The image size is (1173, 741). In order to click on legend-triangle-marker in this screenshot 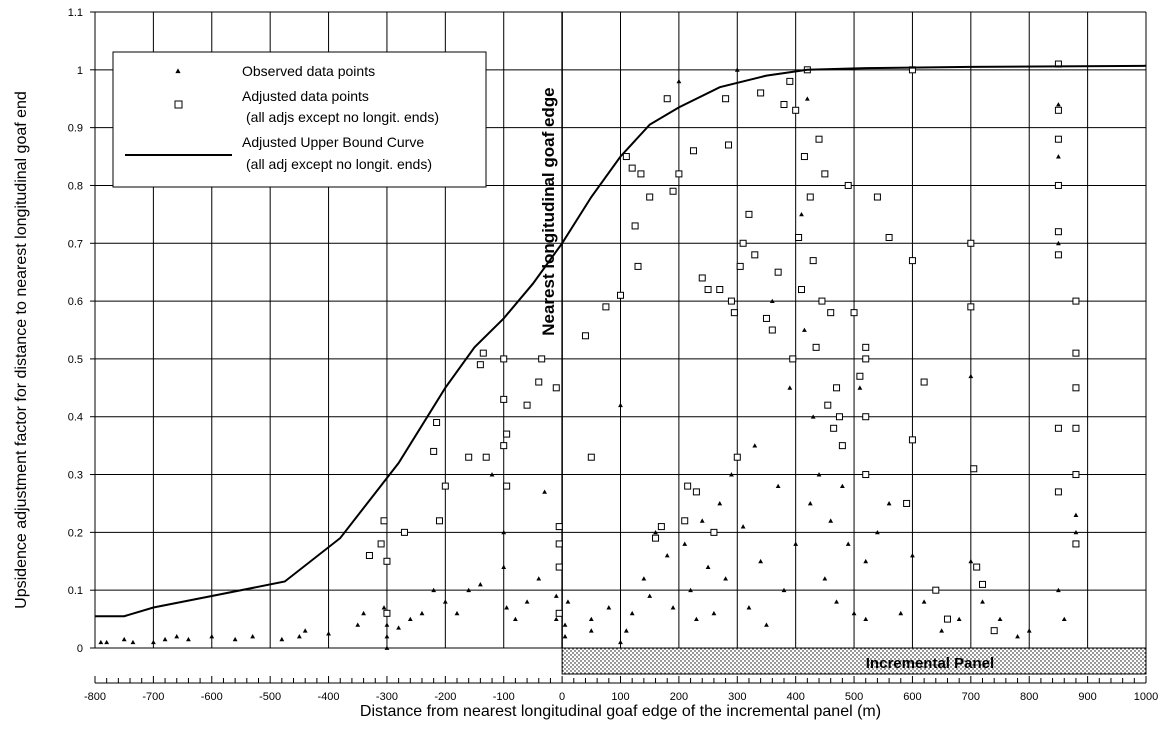, I will do `click(178, 71)`.